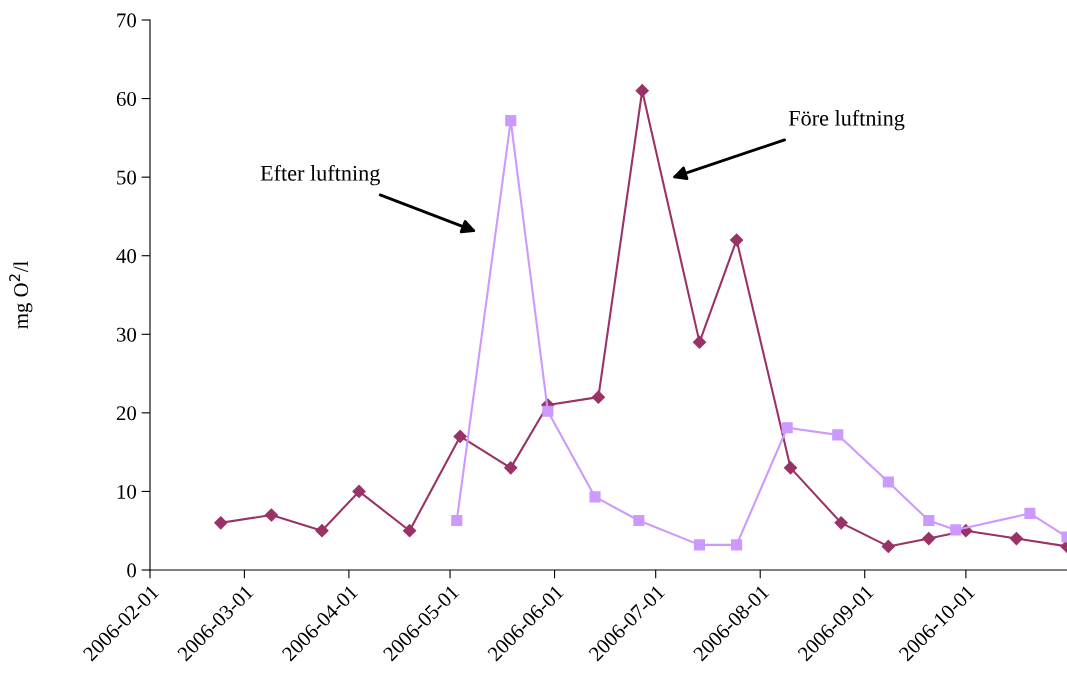 Image resolution: width=1067 pixels, height=682 pixels. What do you see at coordinates (21, 295) in the screenshot?
I see `y-axis-title: mg O$^{2}$/l` at bounding box center [21, 295].